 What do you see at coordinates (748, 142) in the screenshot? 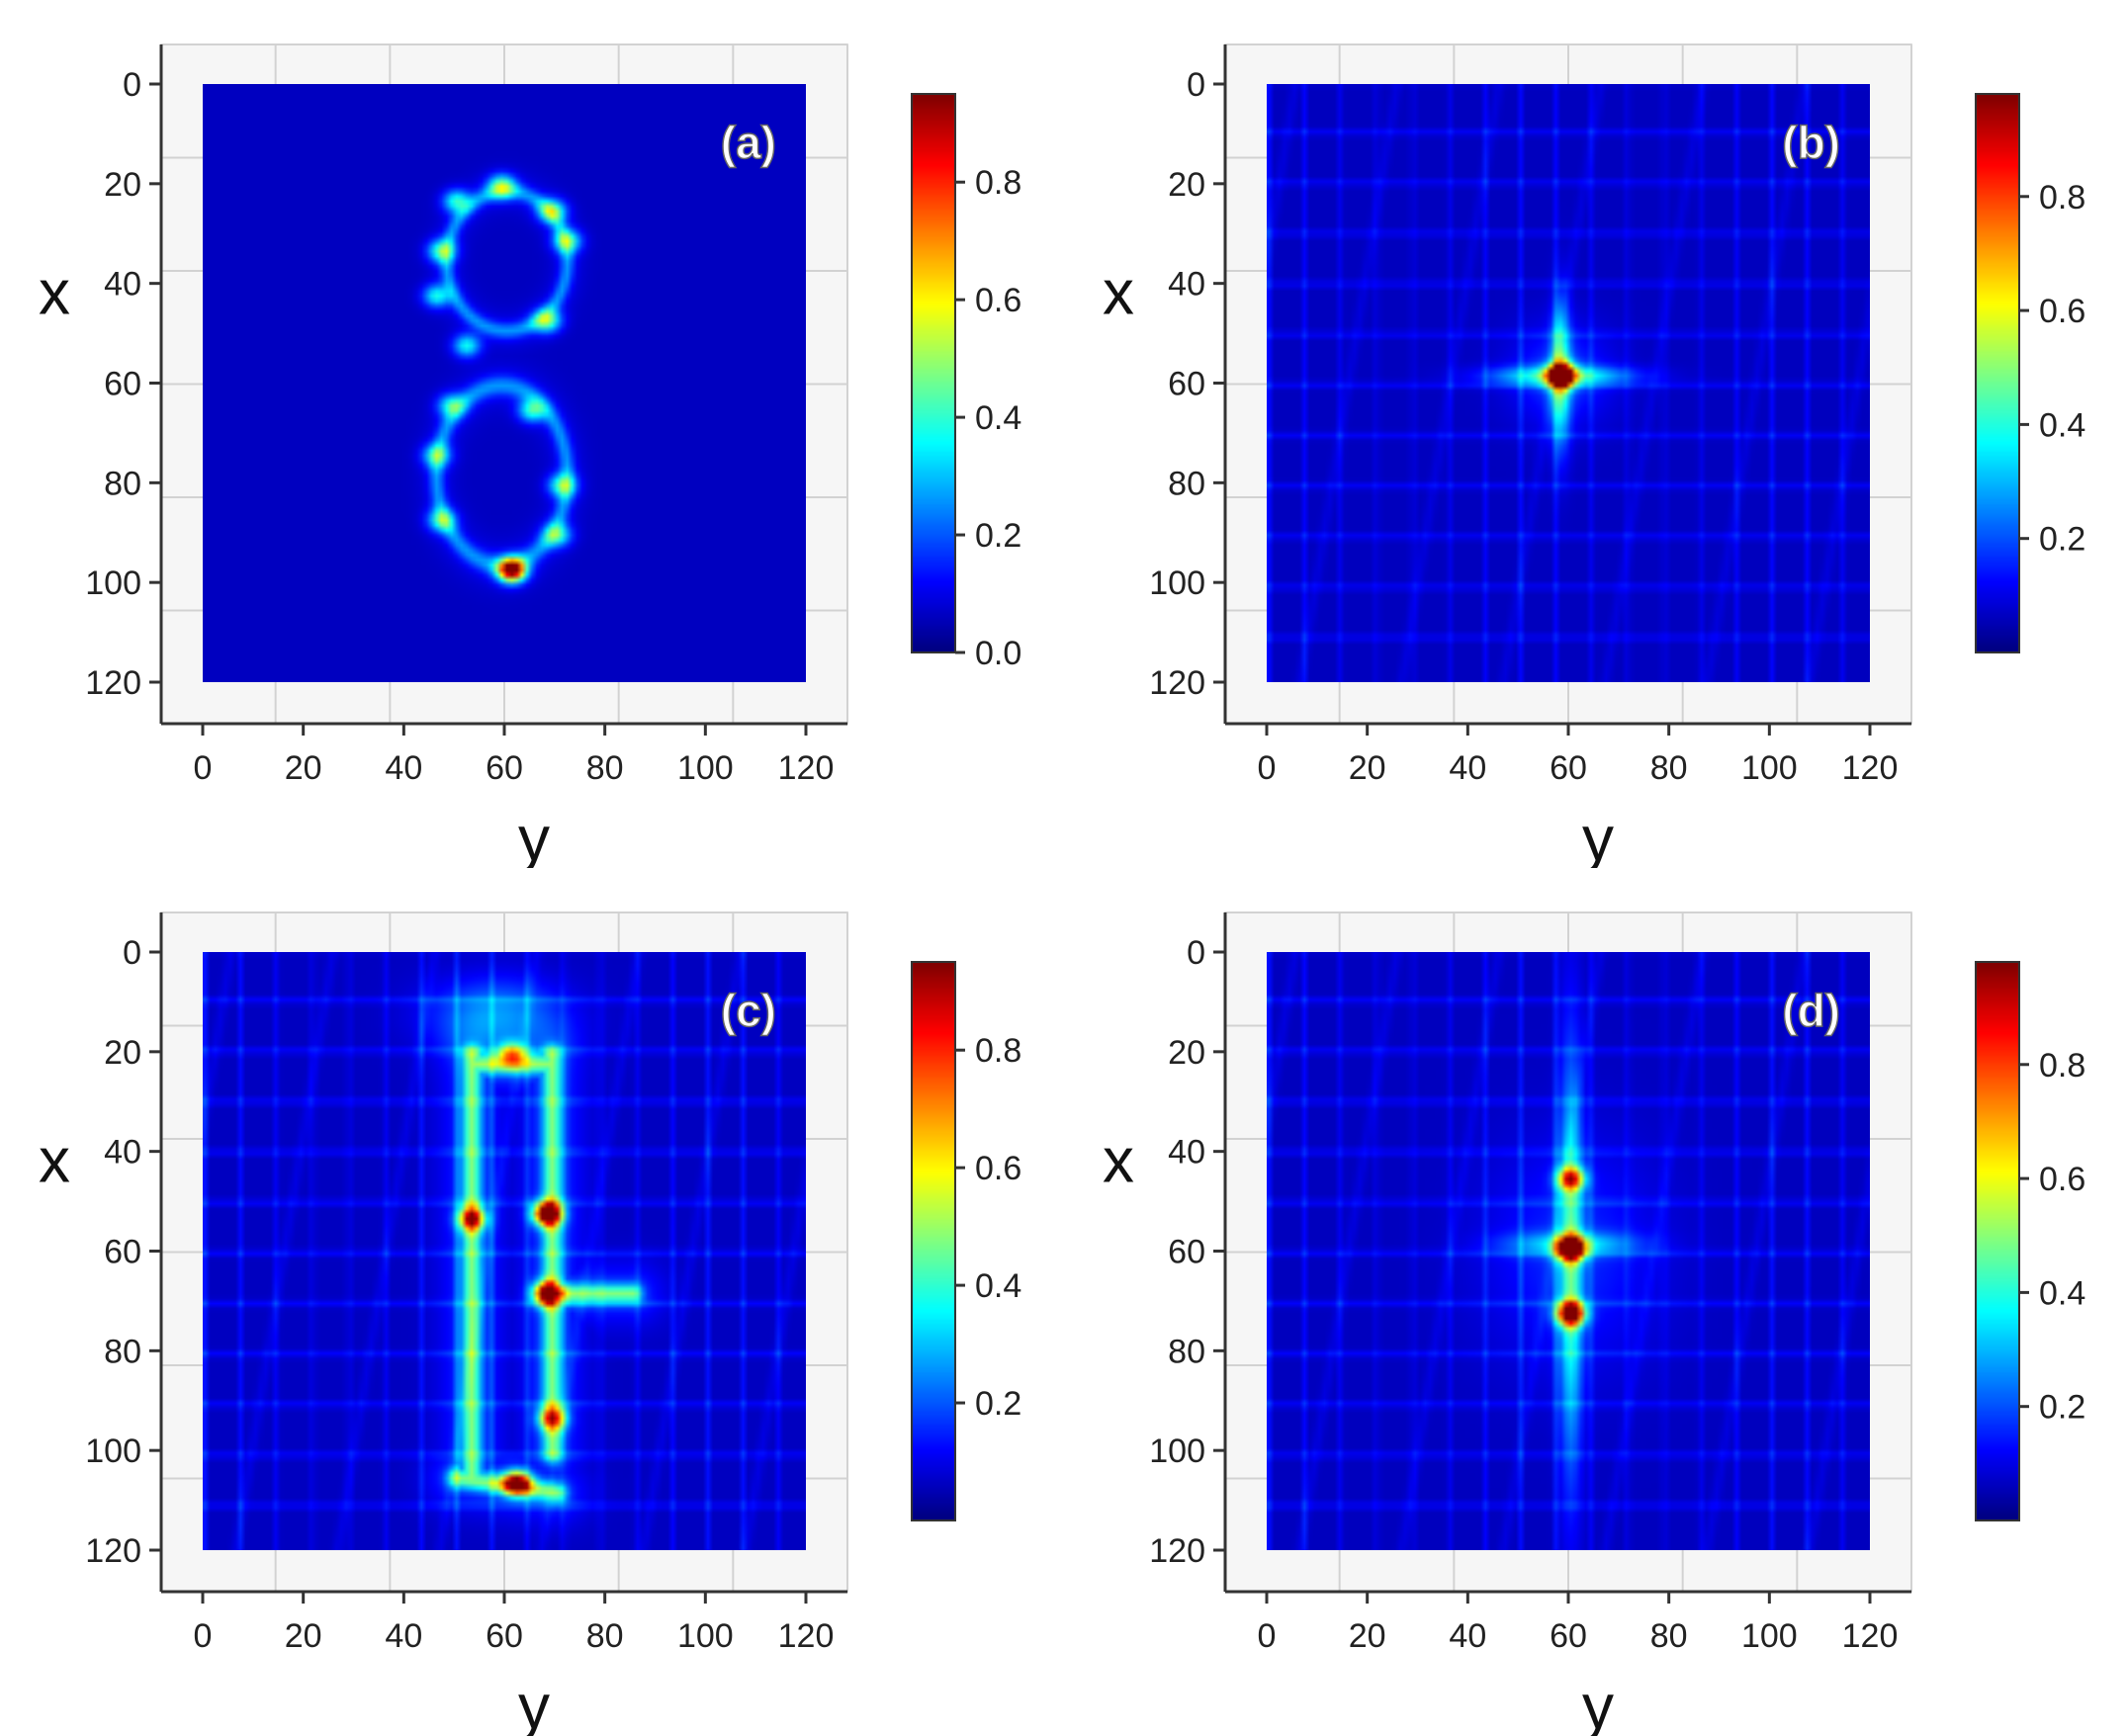
I see `panel-label: (a)` at bounding box center [748, 142].